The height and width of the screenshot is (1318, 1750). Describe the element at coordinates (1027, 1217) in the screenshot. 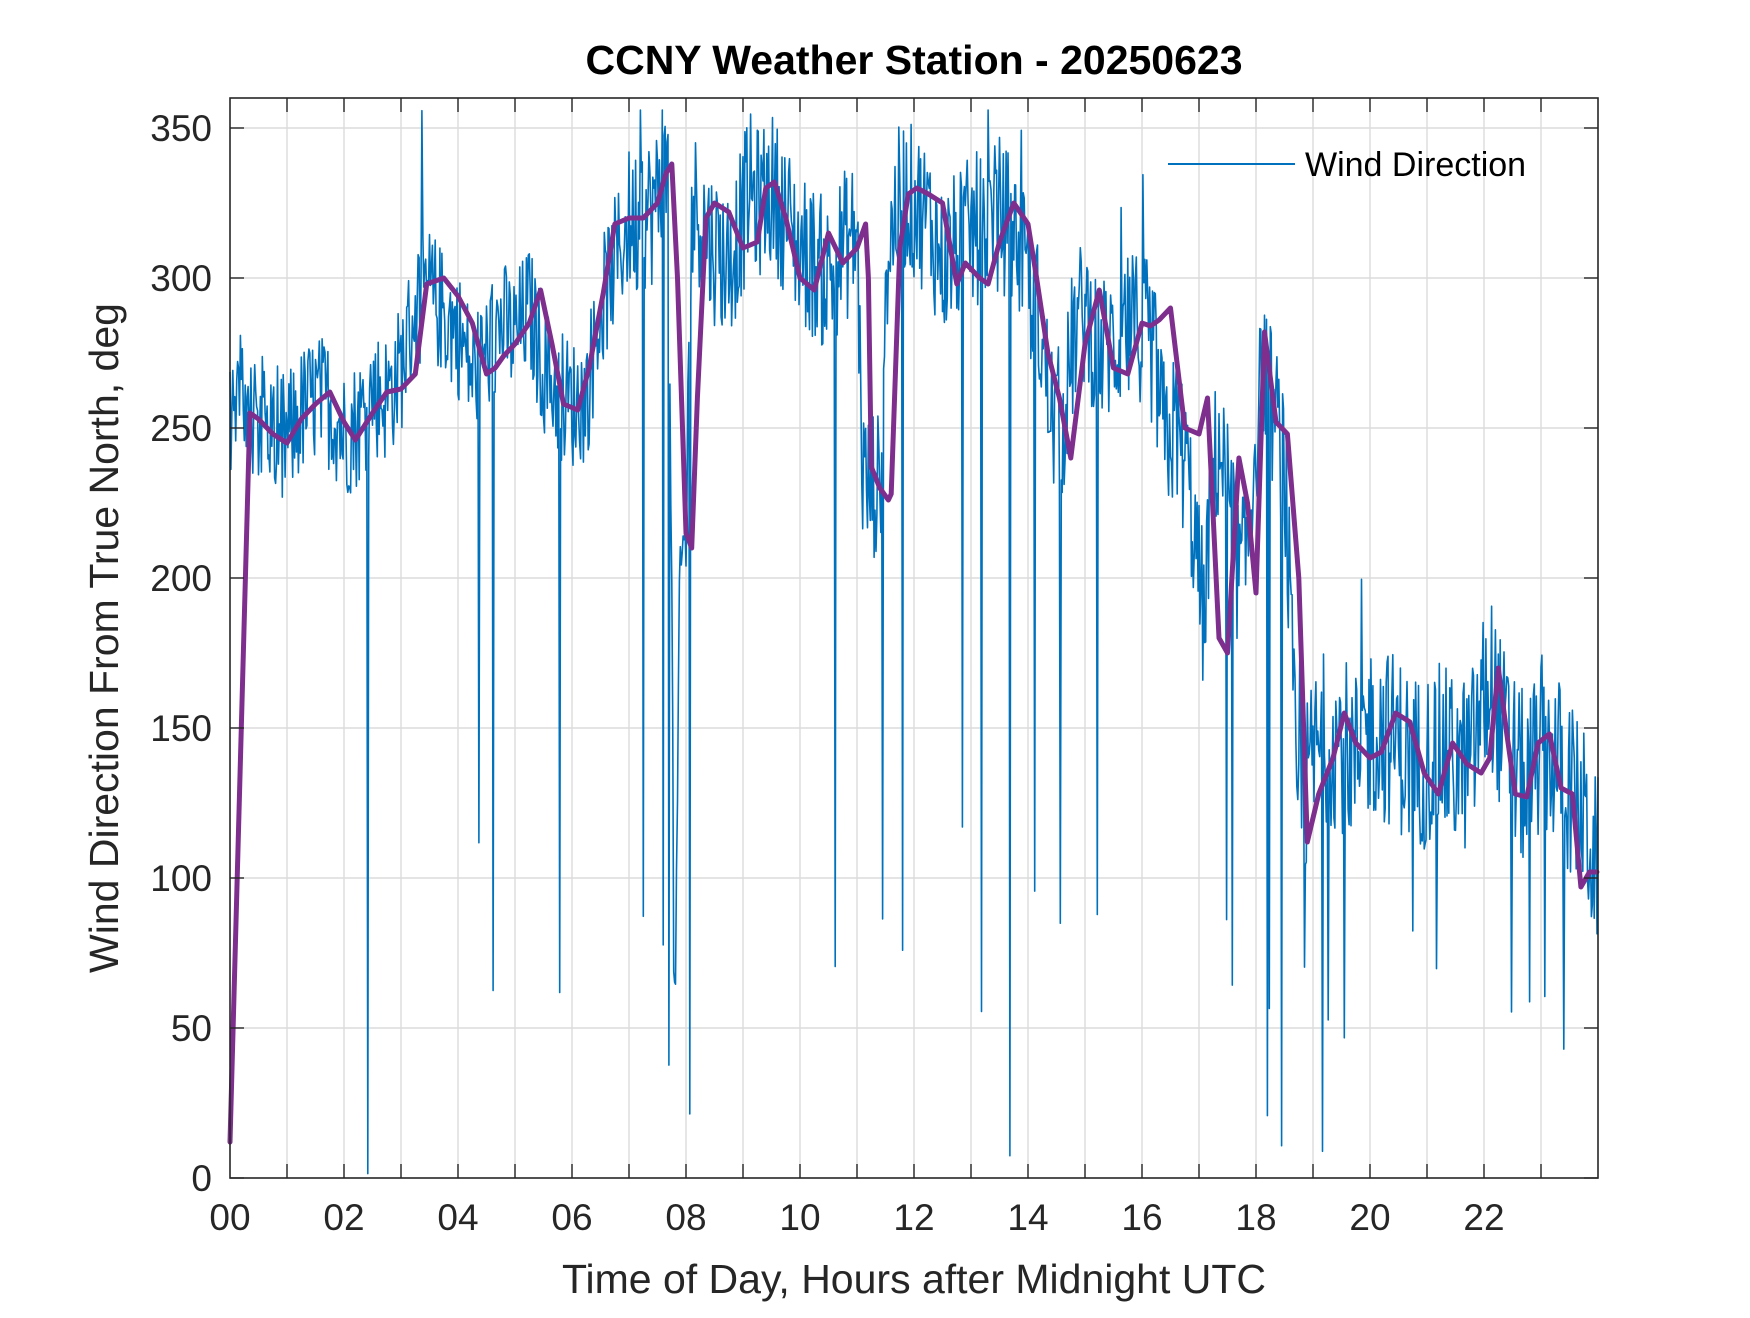

I see `x-tick-label: 14` at that location.